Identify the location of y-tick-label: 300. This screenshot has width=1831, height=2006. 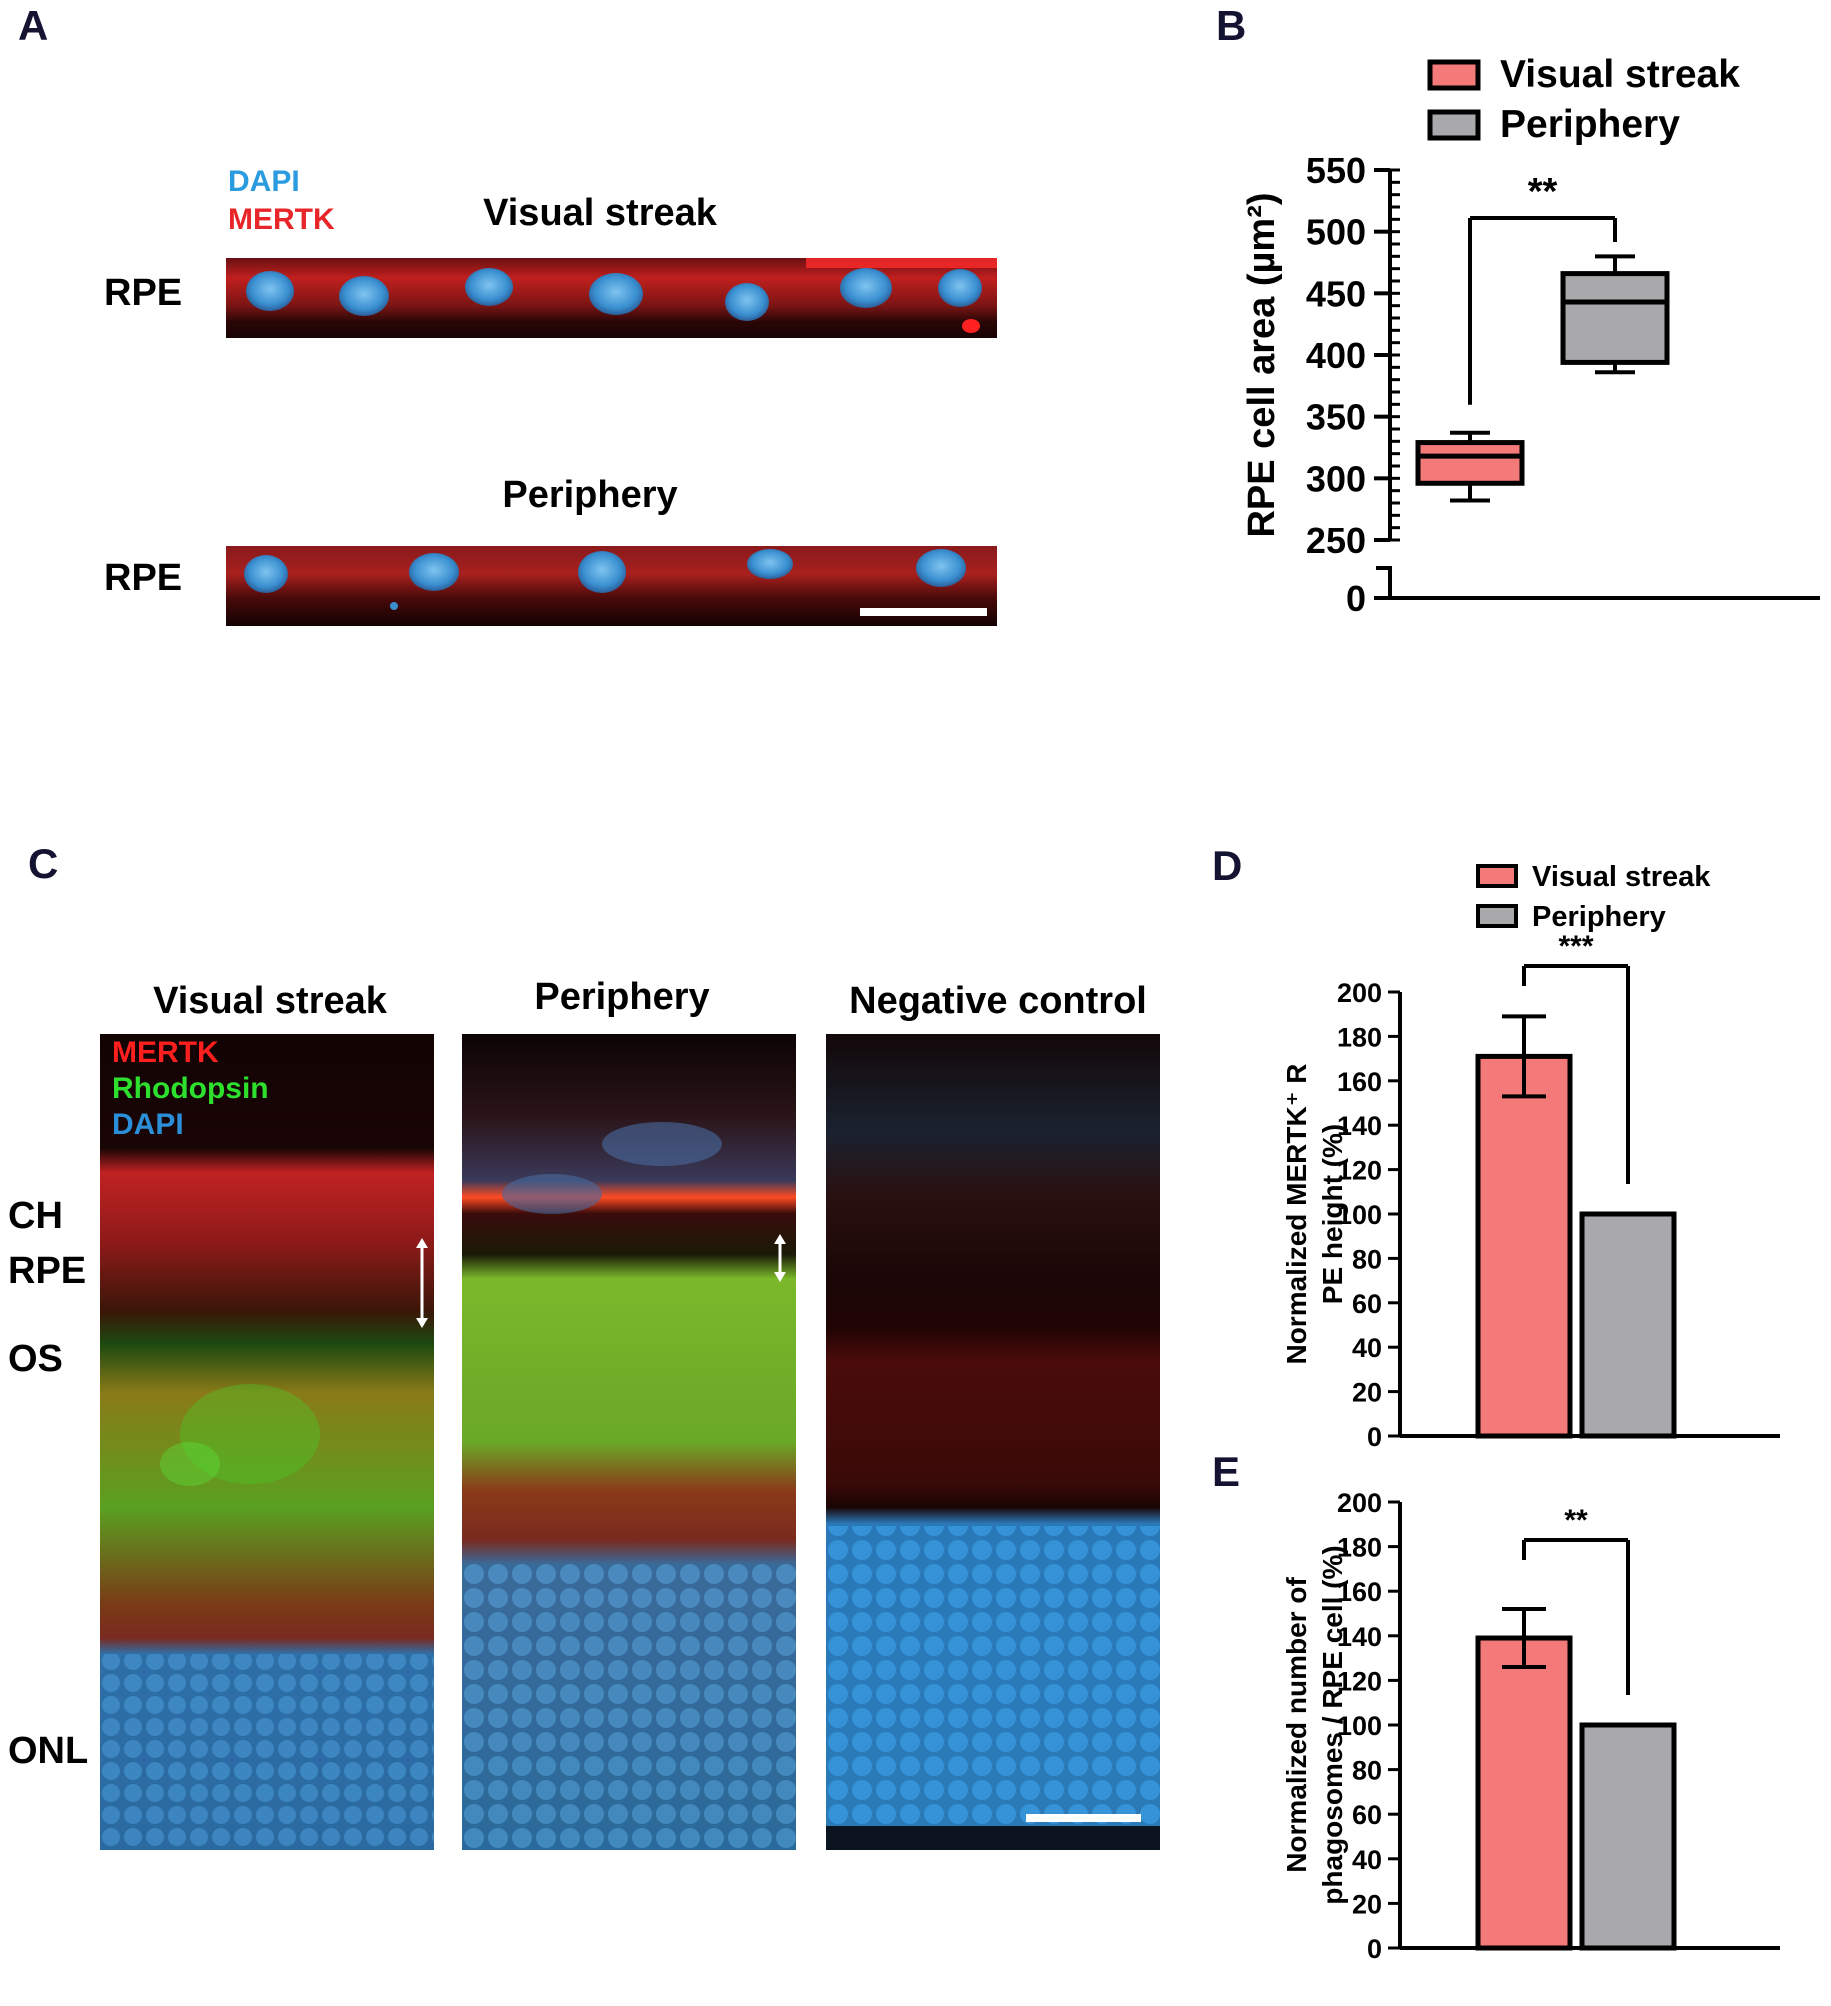
(1336, 478).